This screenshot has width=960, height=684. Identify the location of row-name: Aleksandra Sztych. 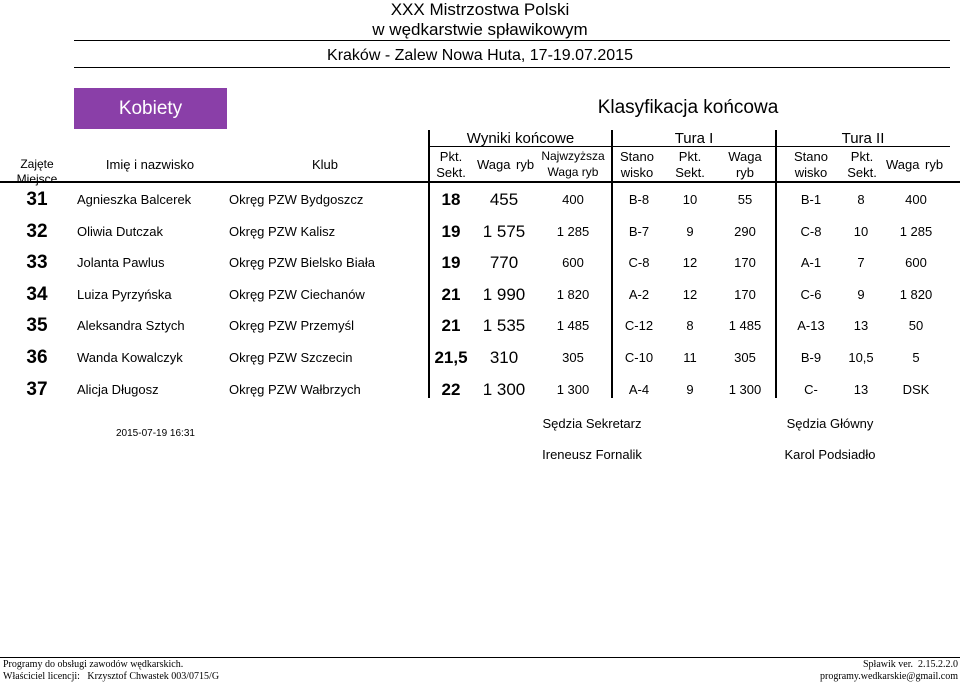
(131, 326).